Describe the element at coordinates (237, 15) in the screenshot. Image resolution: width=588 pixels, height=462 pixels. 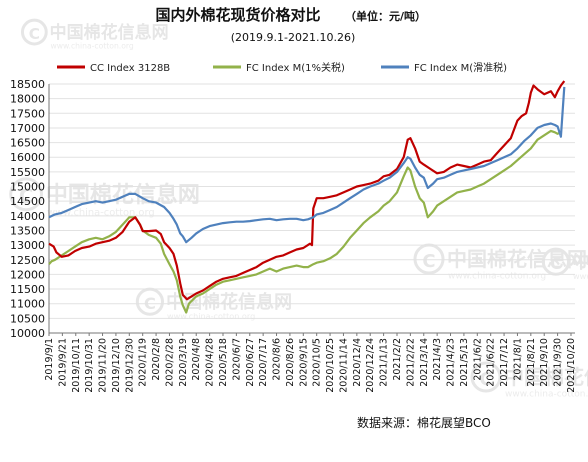
I see `chart-title: 国内外棉花现货价格对比` at that location.